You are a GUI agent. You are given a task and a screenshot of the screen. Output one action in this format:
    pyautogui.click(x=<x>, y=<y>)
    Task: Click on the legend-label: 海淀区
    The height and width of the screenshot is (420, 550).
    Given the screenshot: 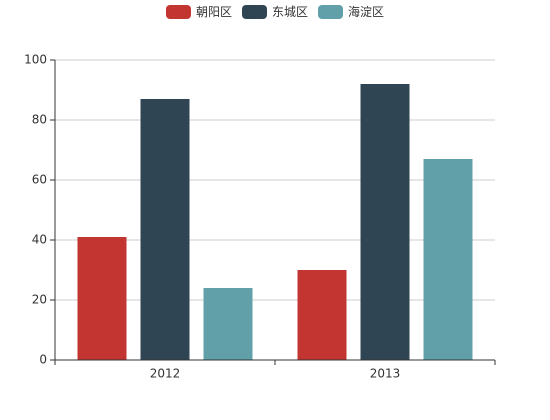 What is the action you would take?
    pyautogui.click(x=366, y=11)
    